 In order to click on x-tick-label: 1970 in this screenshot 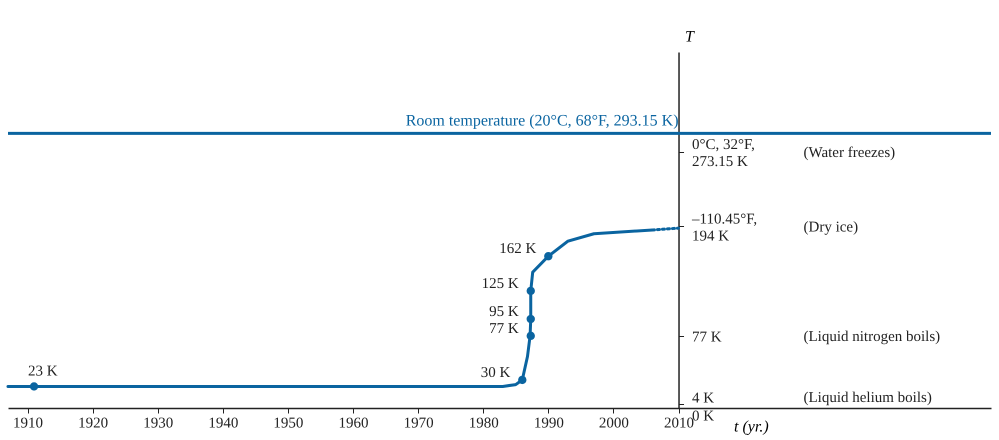, I will do `click(419, 424)`.